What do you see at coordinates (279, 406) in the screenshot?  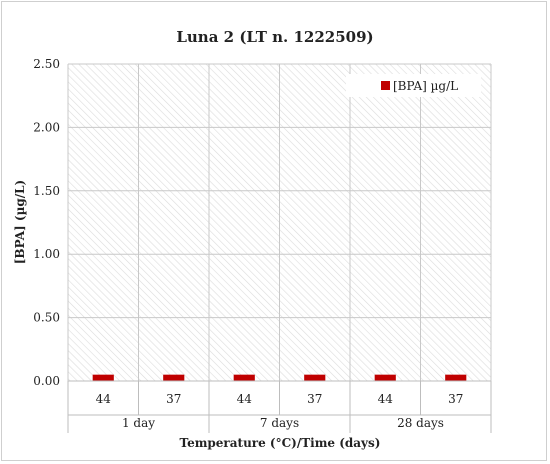 I see `x-axis: 44 37 1 day 44 37 7 days 44 37 28 days` at bounding box center [279, 406].